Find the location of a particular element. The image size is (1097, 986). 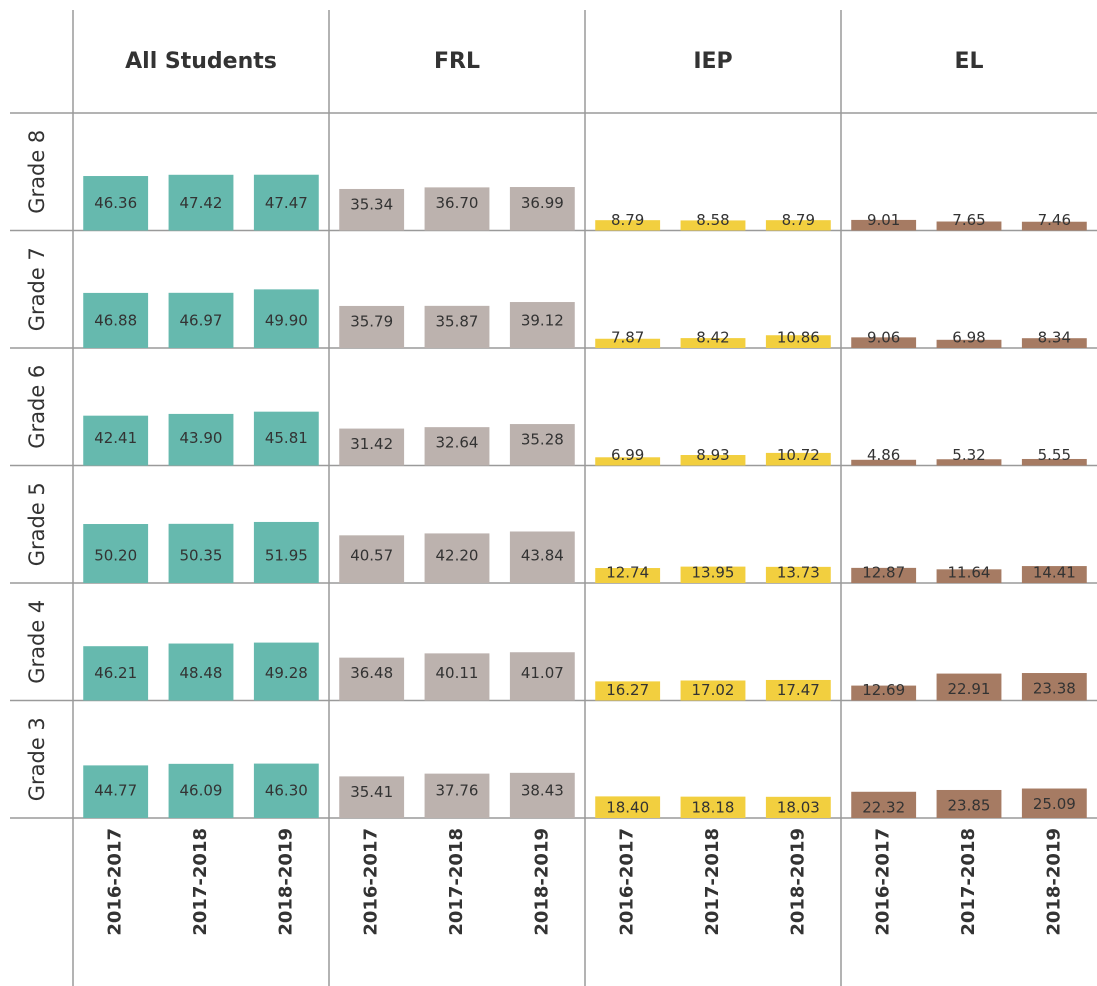

value-label: 17.47 is located at coordinates (798, 690).